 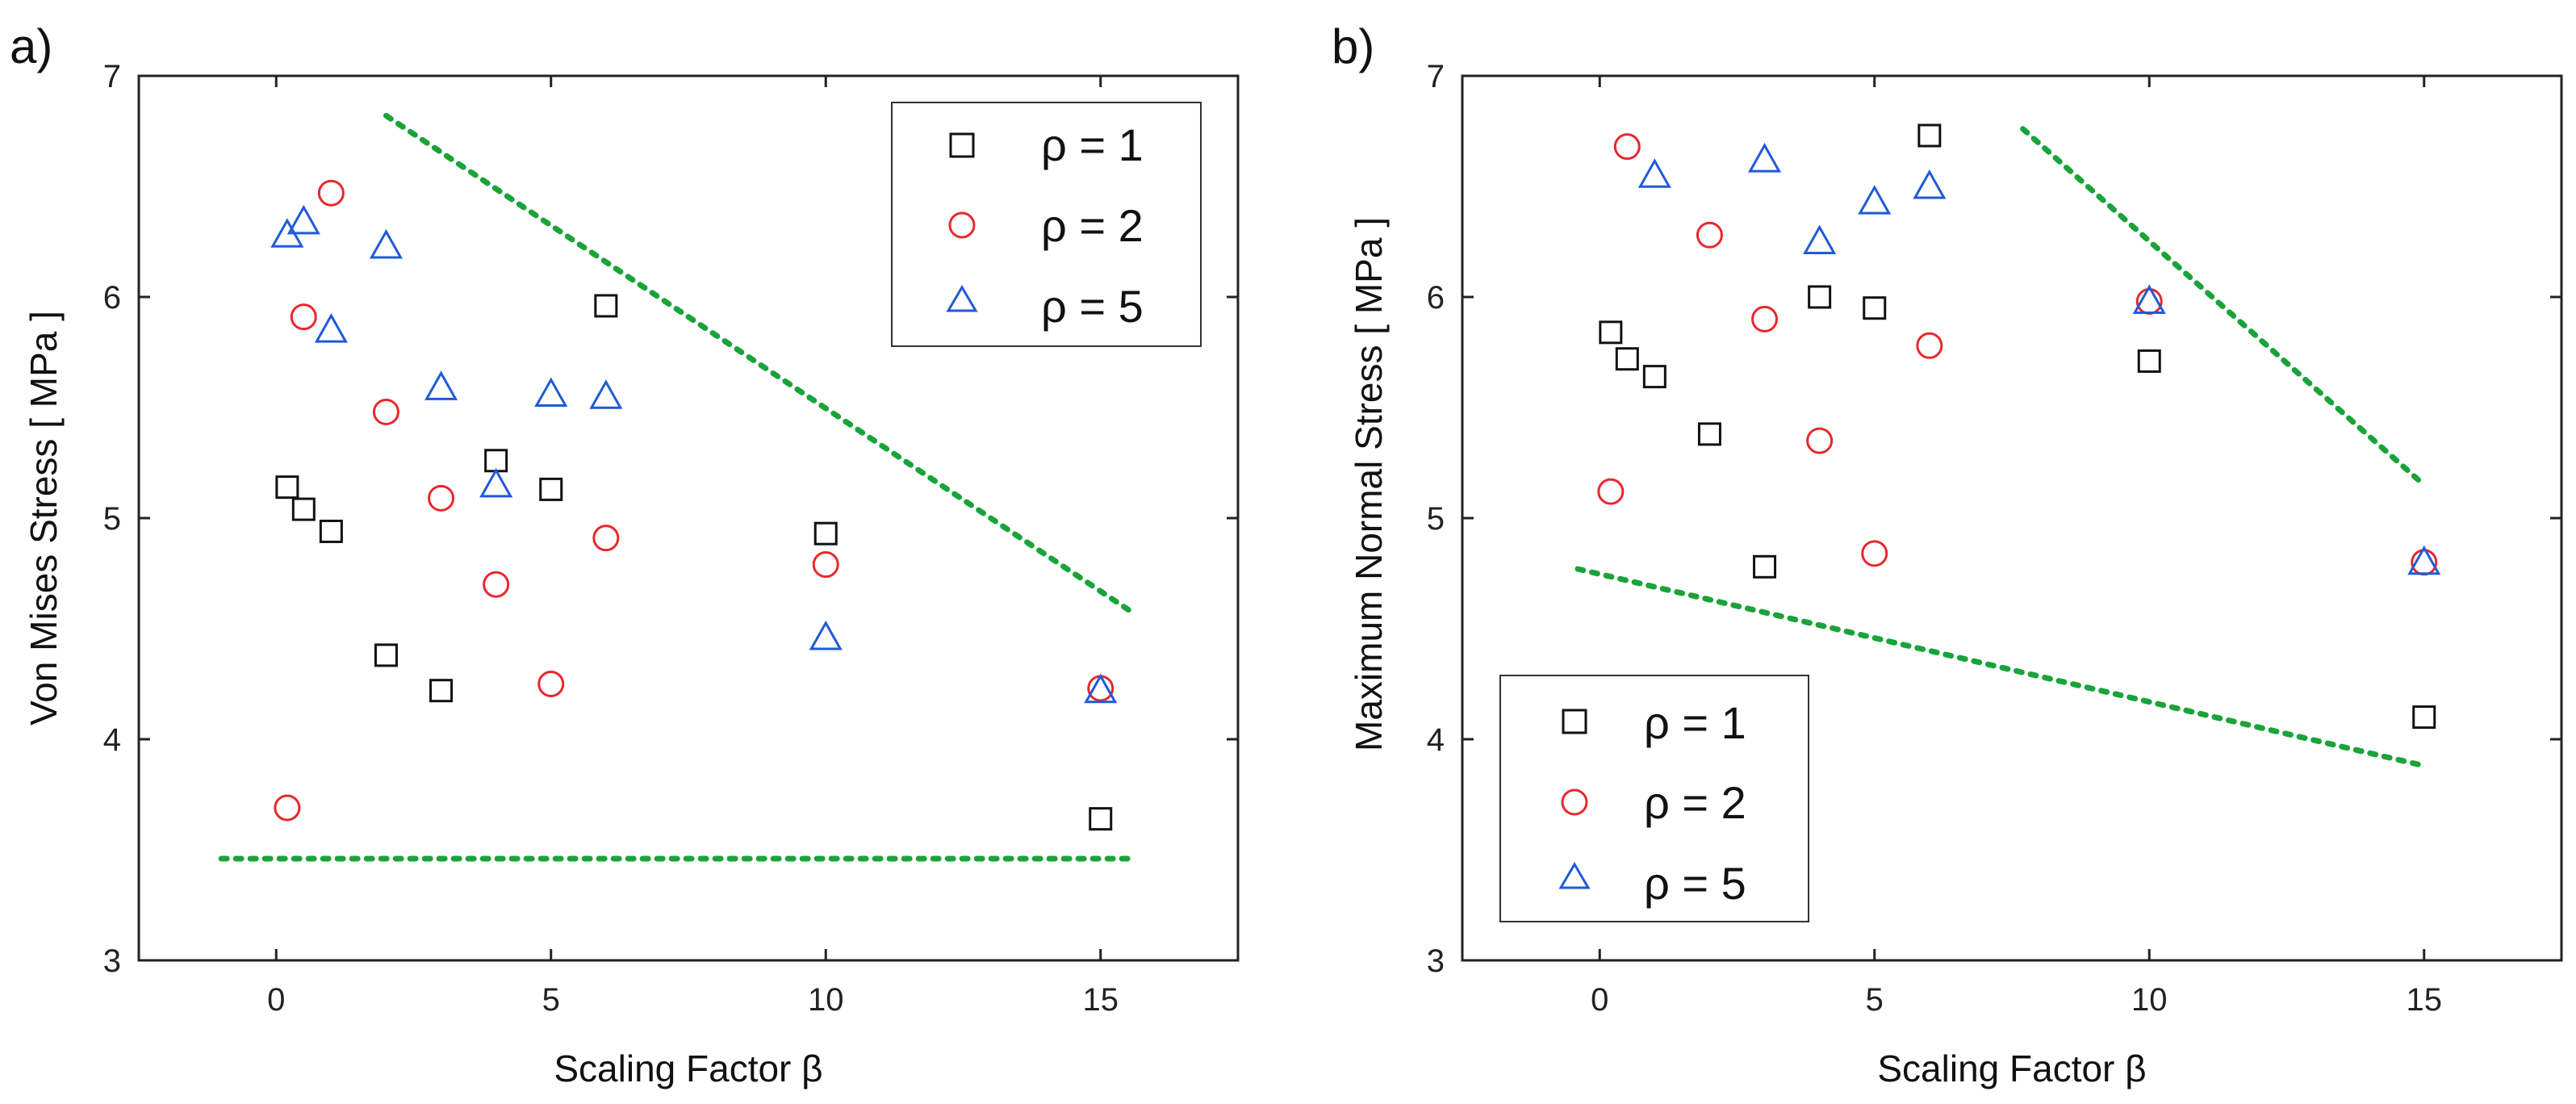 What do you see at coordinates (2011, 1068) in the screenshot?
I see `panel-b-x-axis-title: Scaling Factor β` at bounding box center [2011, 1068].